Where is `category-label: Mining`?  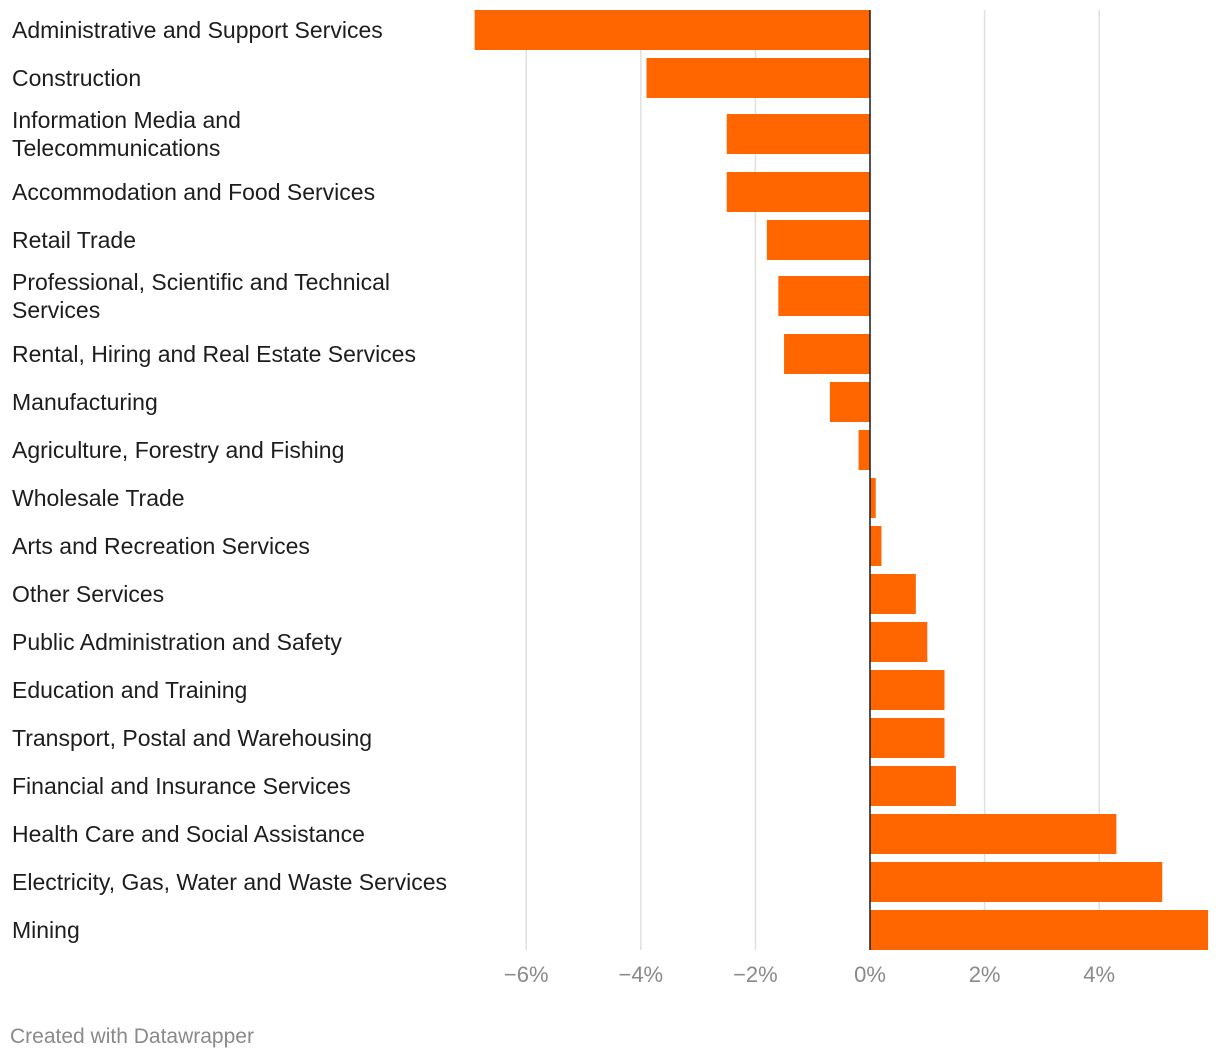 category-label: Mining is located at coordinates (46, 930).